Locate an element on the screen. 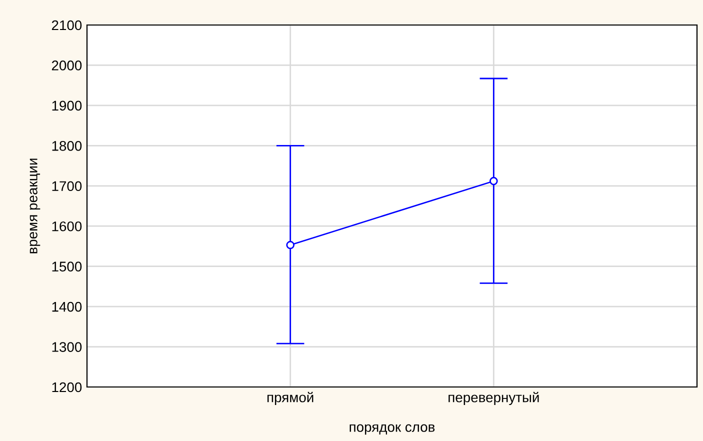 The height and width of the screenshot is (441, 703). y-axis-title: время реакции is located at coordinates (35, 206).